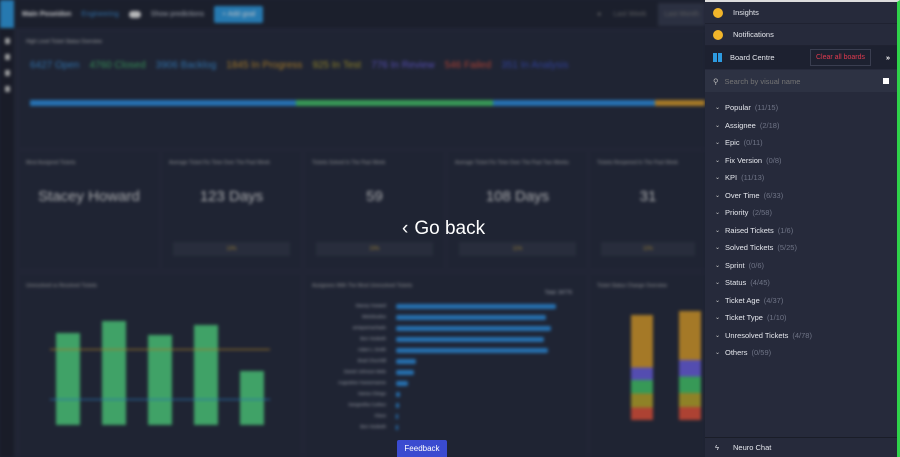  Describe the element at coordinates (744, 160) in the screenshot. I see `category-label: Fix Version` at that location.